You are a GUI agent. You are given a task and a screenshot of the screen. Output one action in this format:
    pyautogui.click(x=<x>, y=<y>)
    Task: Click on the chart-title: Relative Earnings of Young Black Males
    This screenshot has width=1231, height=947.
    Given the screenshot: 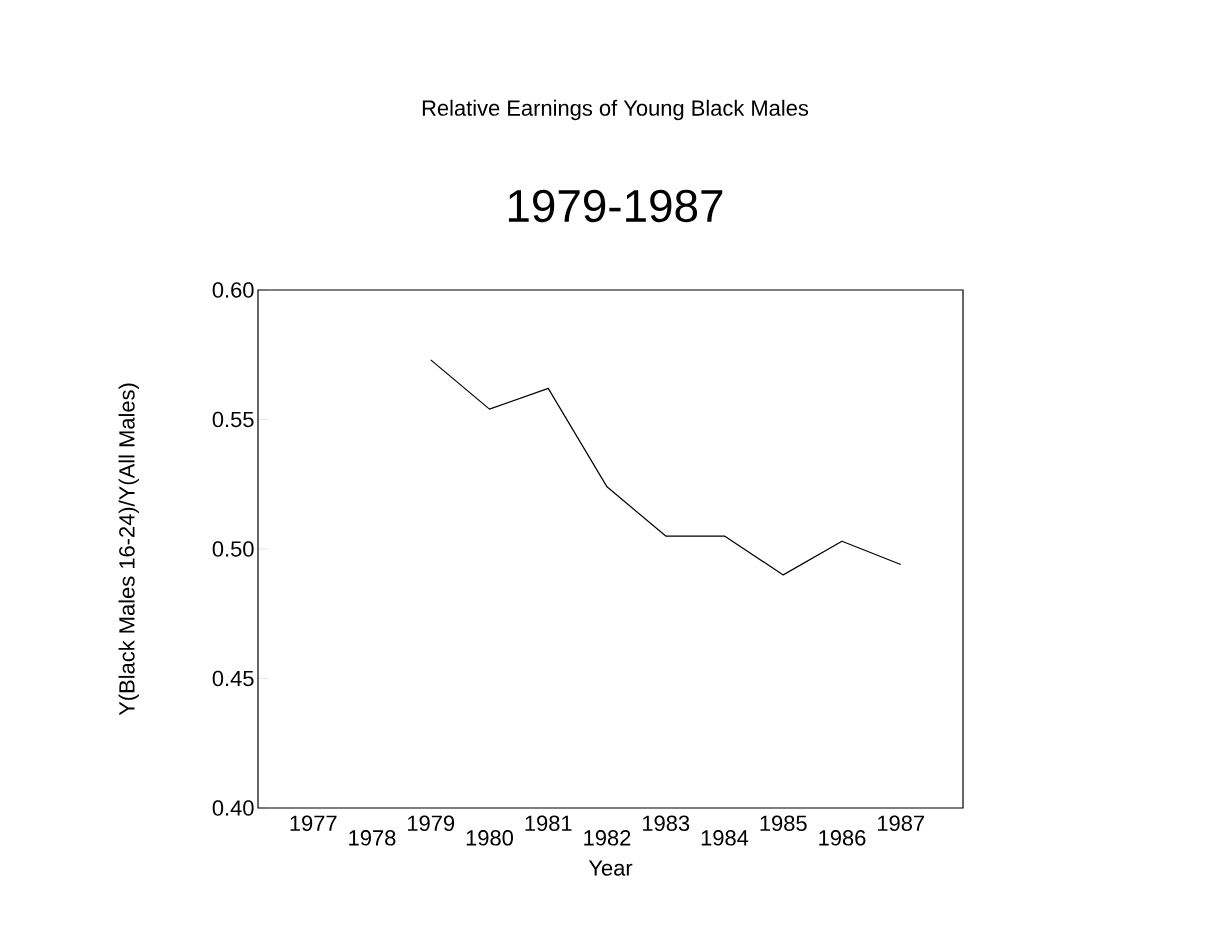 What is the action you would take?
    pyautogui.click(x=615, y=110)
    